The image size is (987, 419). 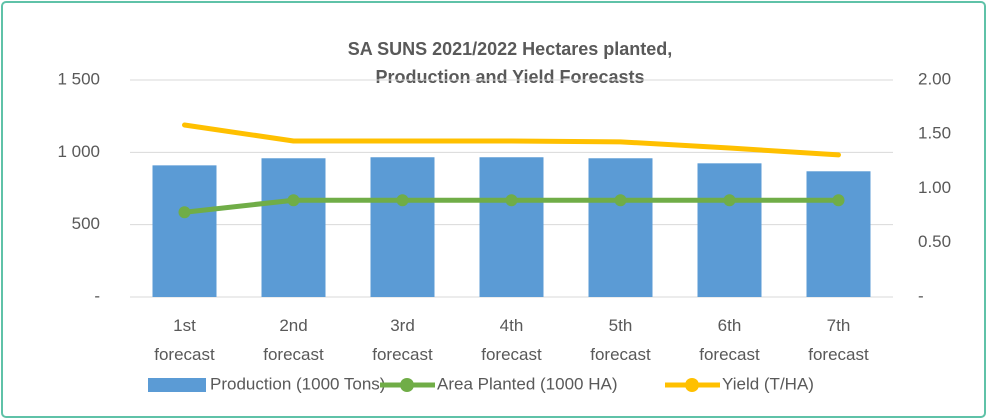 What do you see at coordinates (293, 340) in the screenshot?
I see `x-tick-label: 2nd forecast` at bounding box center [293, 340].